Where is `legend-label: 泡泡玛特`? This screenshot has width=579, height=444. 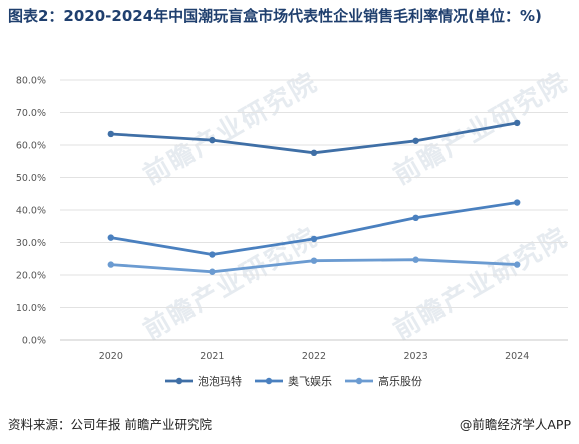
legend-label: 泡泡玛特 is located at coordinates (220, 381).